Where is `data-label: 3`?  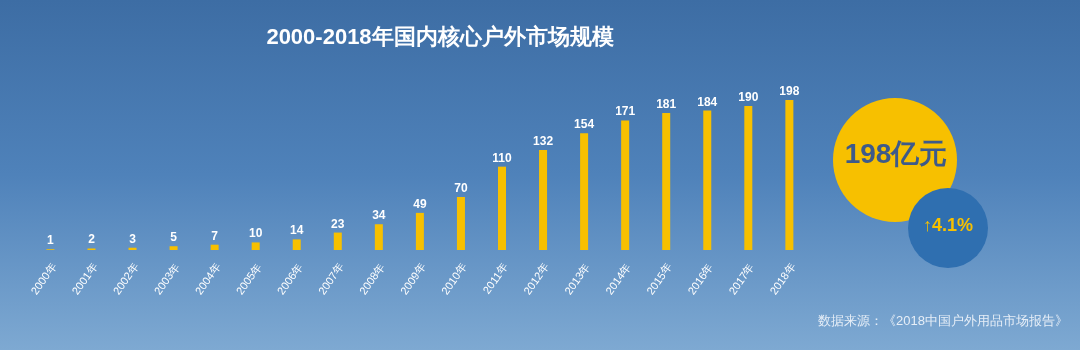
data-label: 3 is located at coordinates (133, 238).